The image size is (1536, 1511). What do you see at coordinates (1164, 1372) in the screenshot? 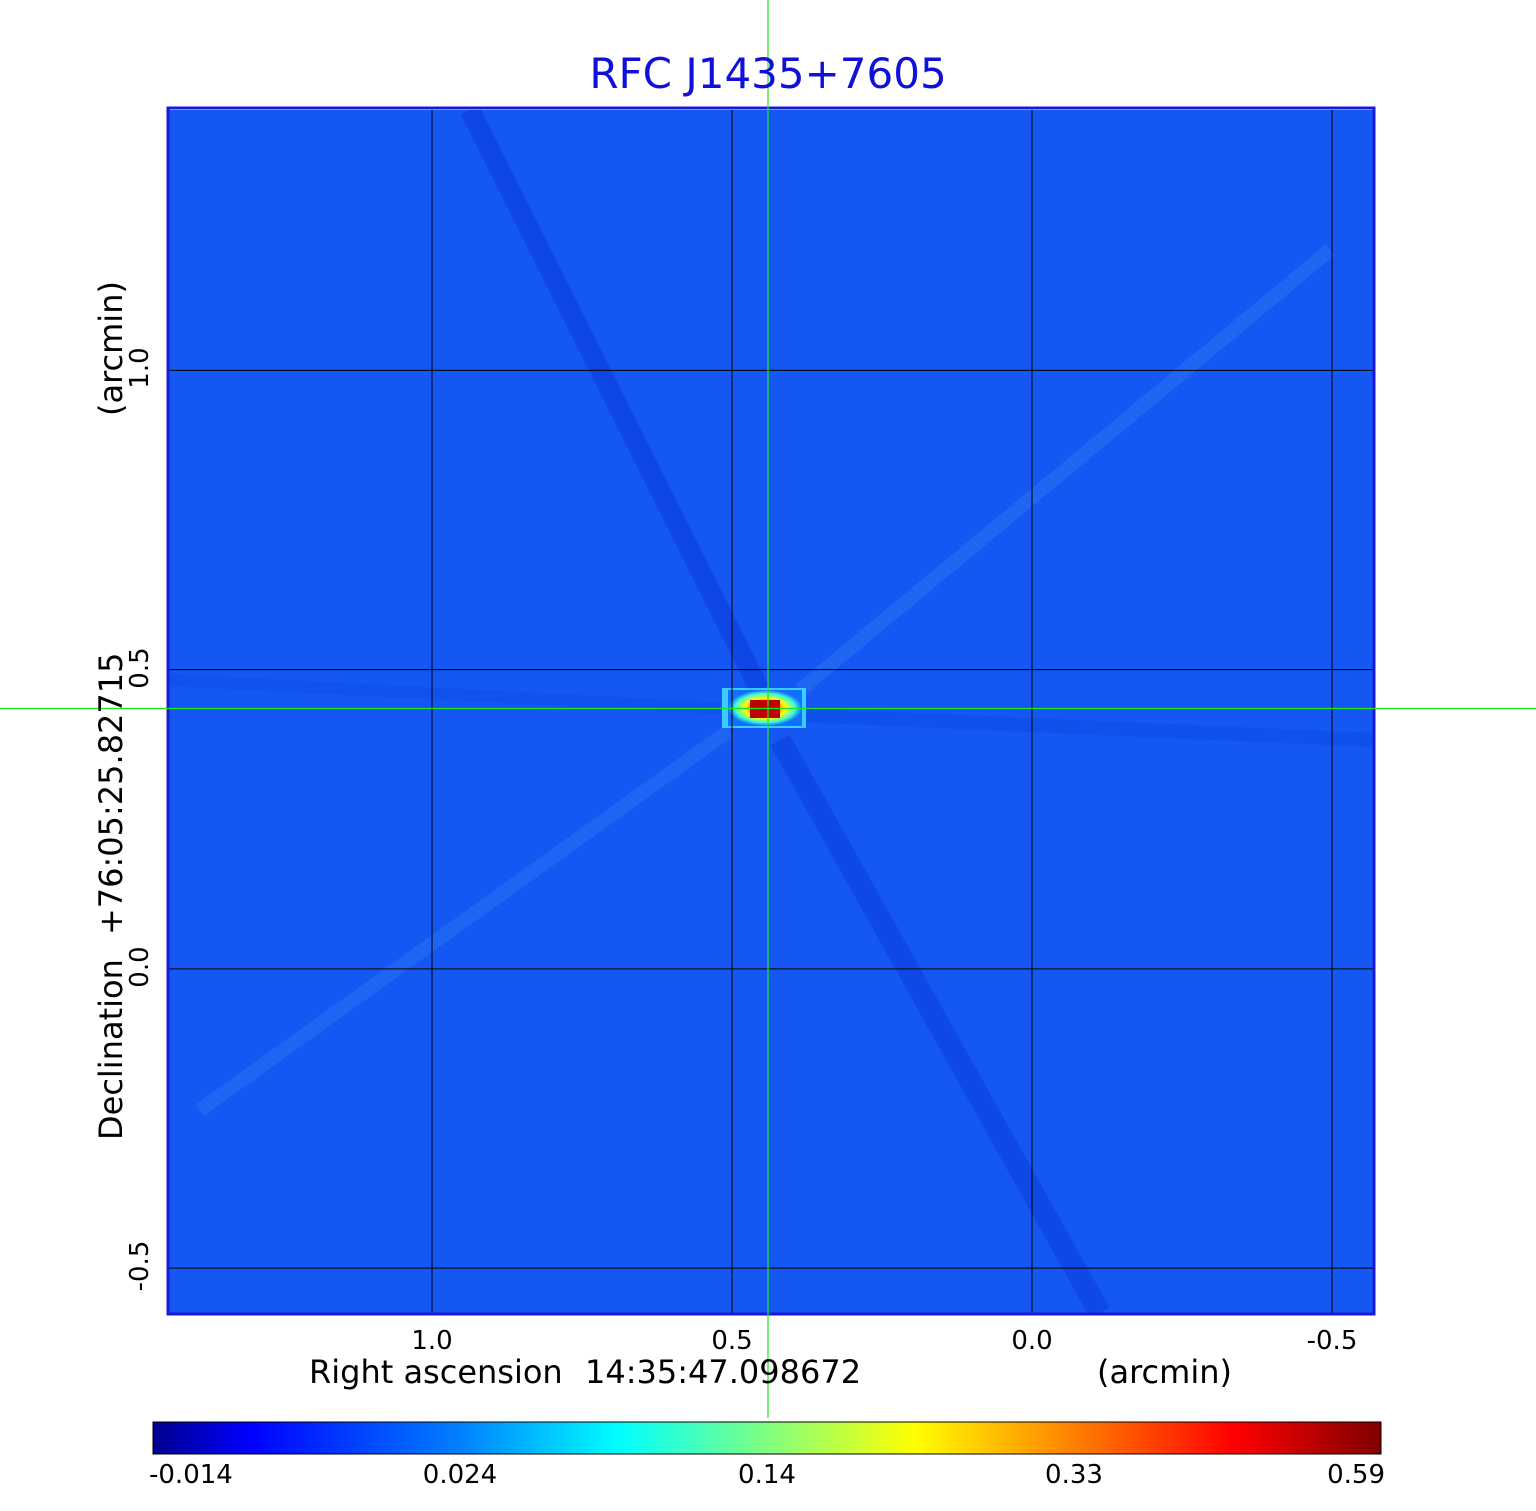
I see `x-axis-units: (arcmin)` at bounding box center [1164, 1372].